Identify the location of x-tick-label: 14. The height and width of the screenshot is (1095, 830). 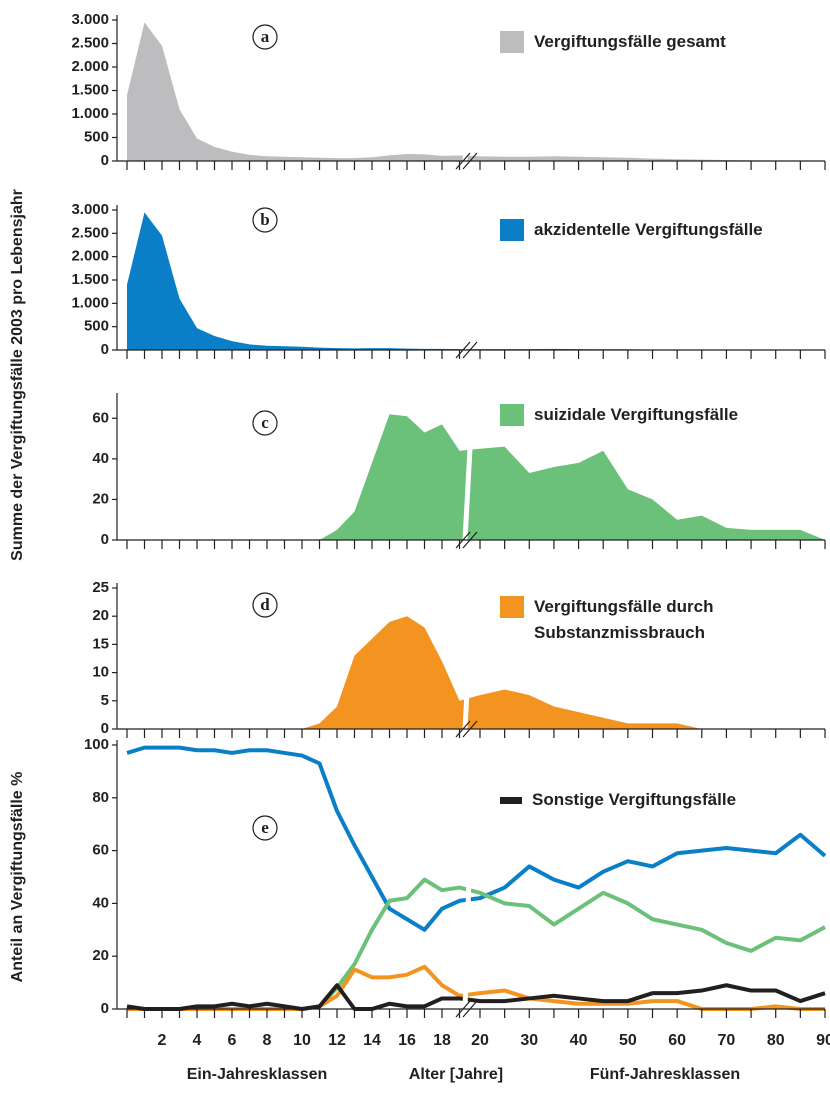
(372, 1040).